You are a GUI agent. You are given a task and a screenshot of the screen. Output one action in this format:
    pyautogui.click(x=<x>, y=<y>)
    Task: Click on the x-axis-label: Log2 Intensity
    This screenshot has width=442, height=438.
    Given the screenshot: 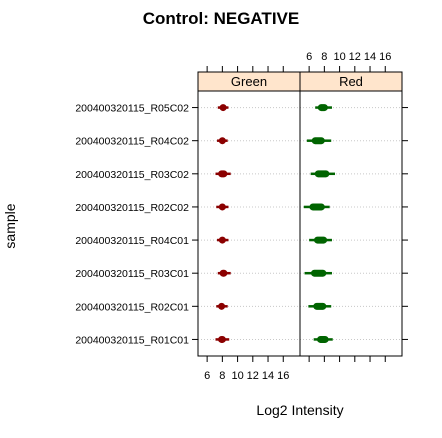 What is the action you would take?
    pyautogui.click(x=299, y=410)
    